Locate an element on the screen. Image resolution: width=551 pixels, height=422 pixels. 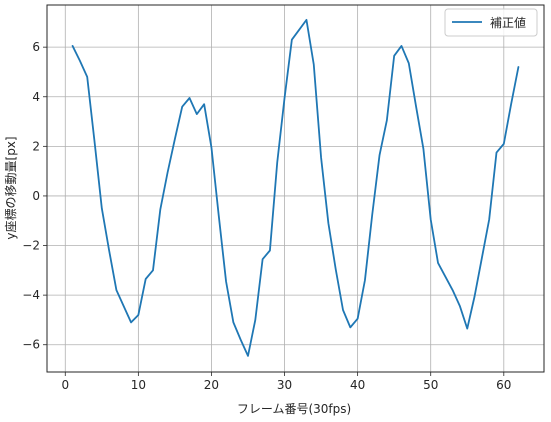
y-tick-label: −4 is located at coordinates (31, 295).